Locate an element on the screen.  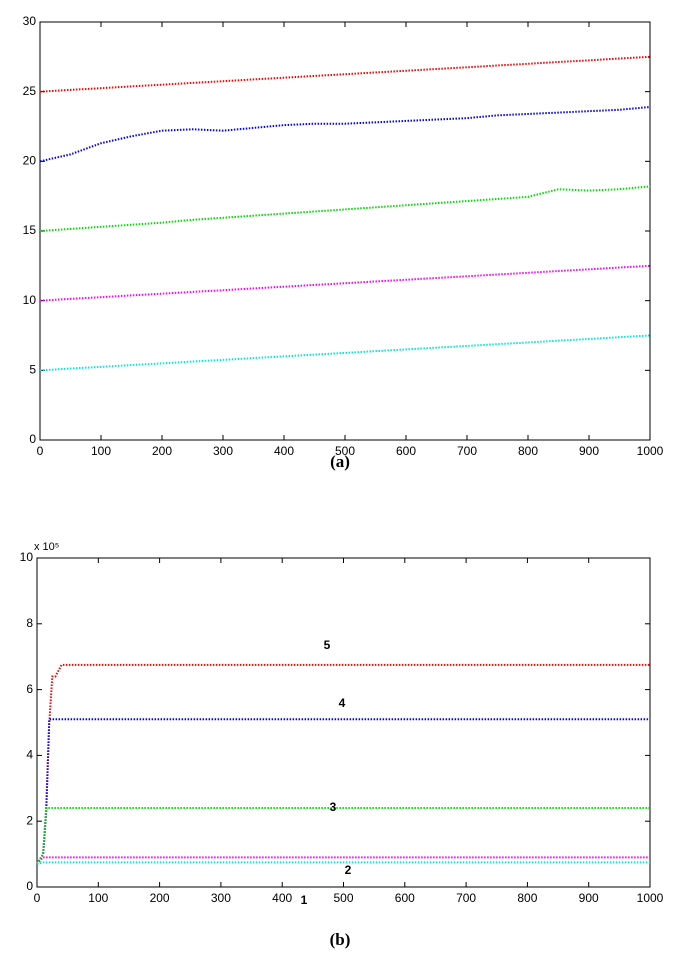
series-annotation: 4 is located at coordinates (342, 703).